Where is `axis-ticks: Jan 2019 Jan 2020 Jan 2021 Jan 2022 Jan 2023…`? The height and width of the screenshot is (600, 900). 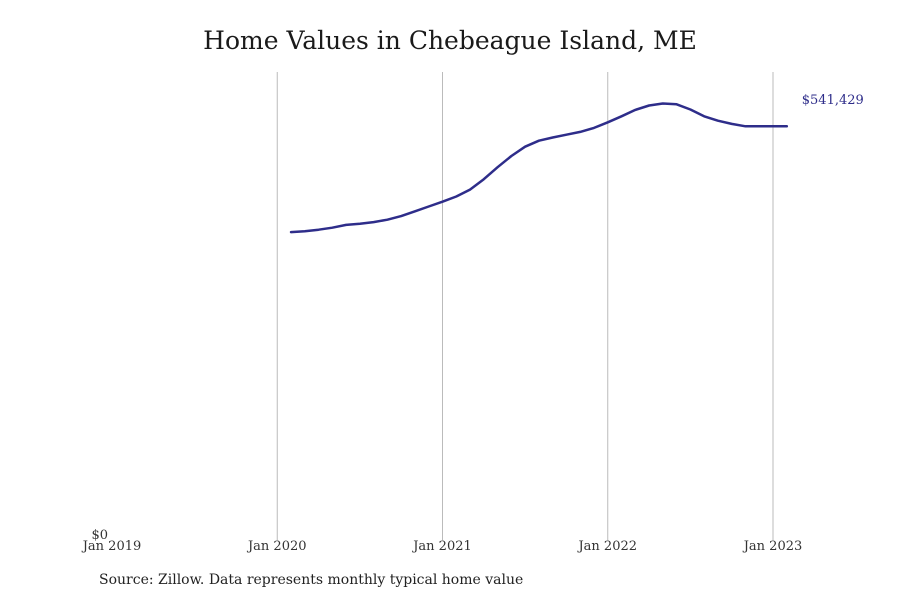 axis-ticks: Jan 2019 Jan 2020 Jan 2021 Jan 2022 Jan 2023… is located at coordinates (442, 541).